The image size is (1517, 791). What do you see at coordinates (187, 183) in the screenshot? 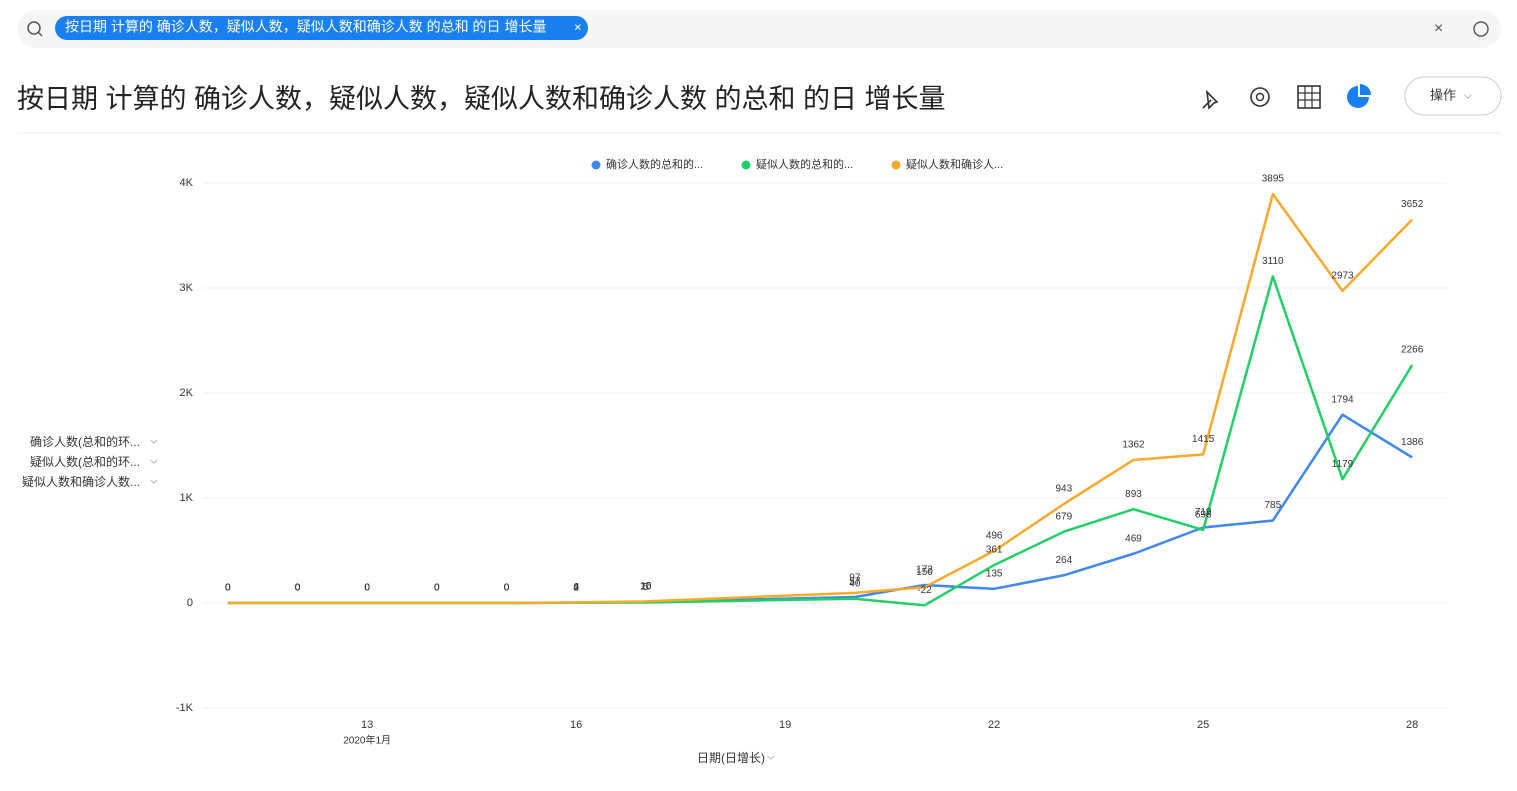
I see `y-tick-label: 4K` at bounding box center [187, 183].